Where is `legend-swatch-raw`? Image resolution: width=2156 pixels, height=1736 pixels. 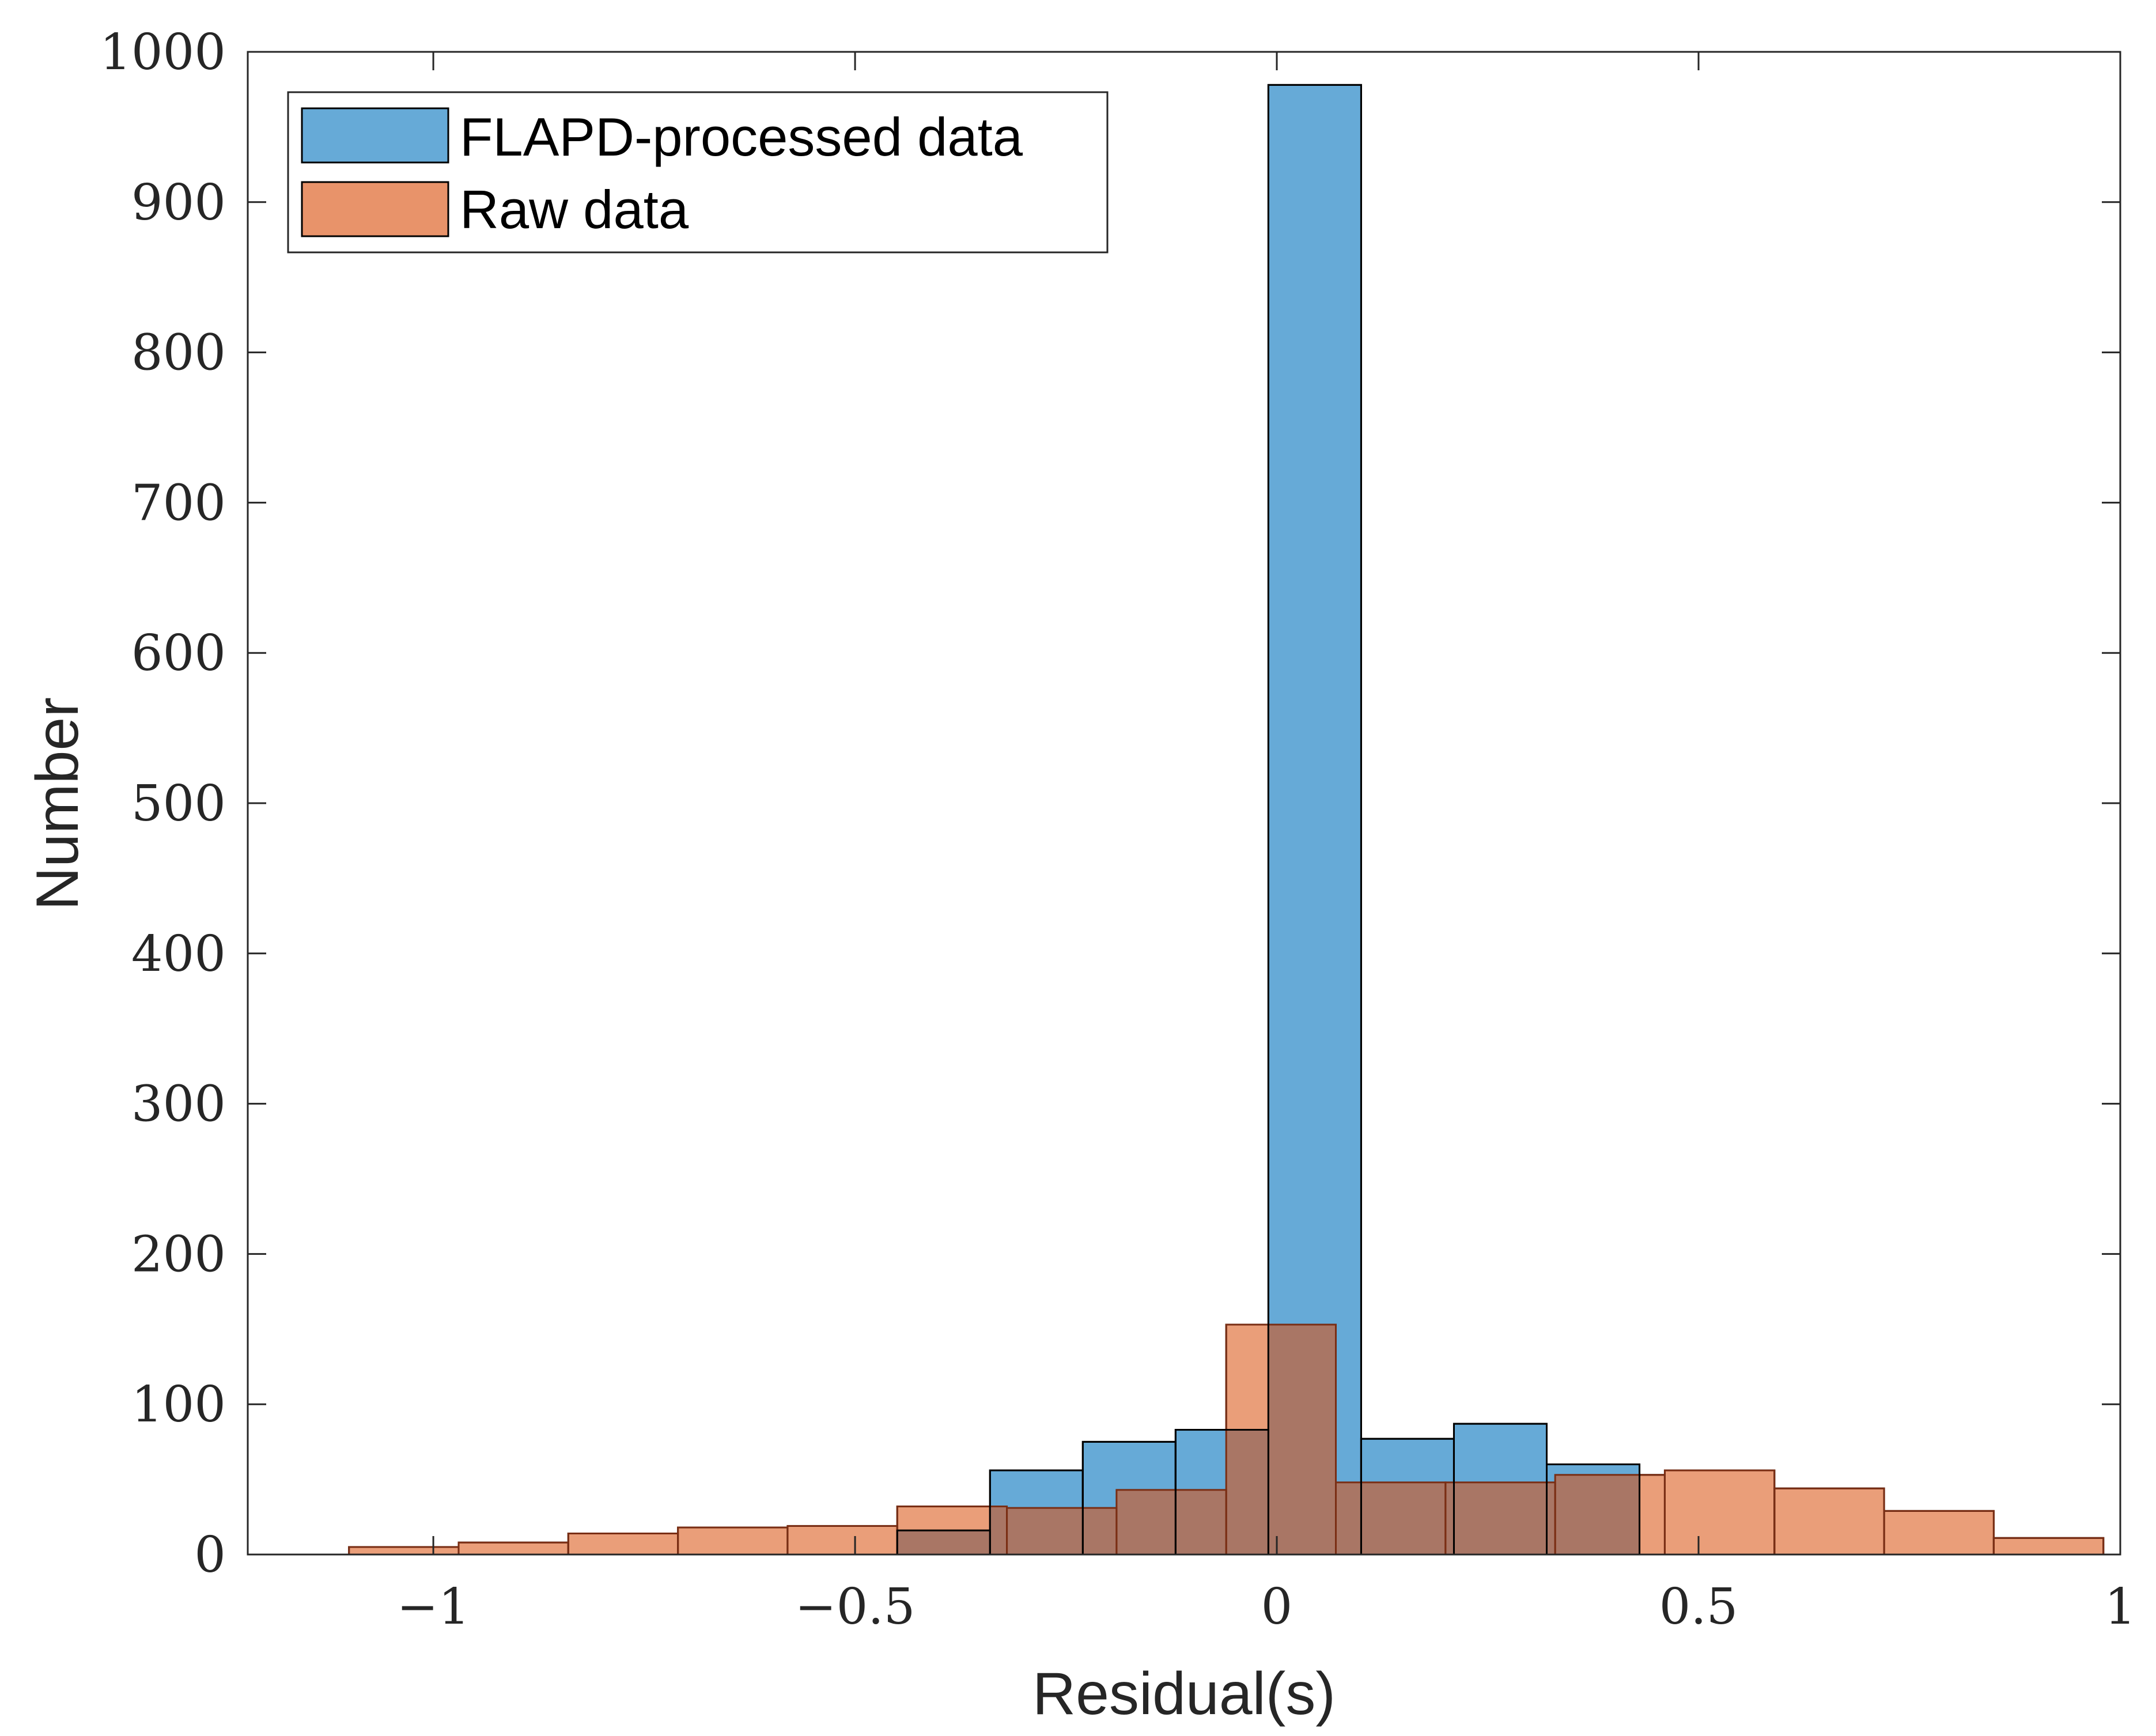 legend-swatch-raw is located at coordinates (375, 209).